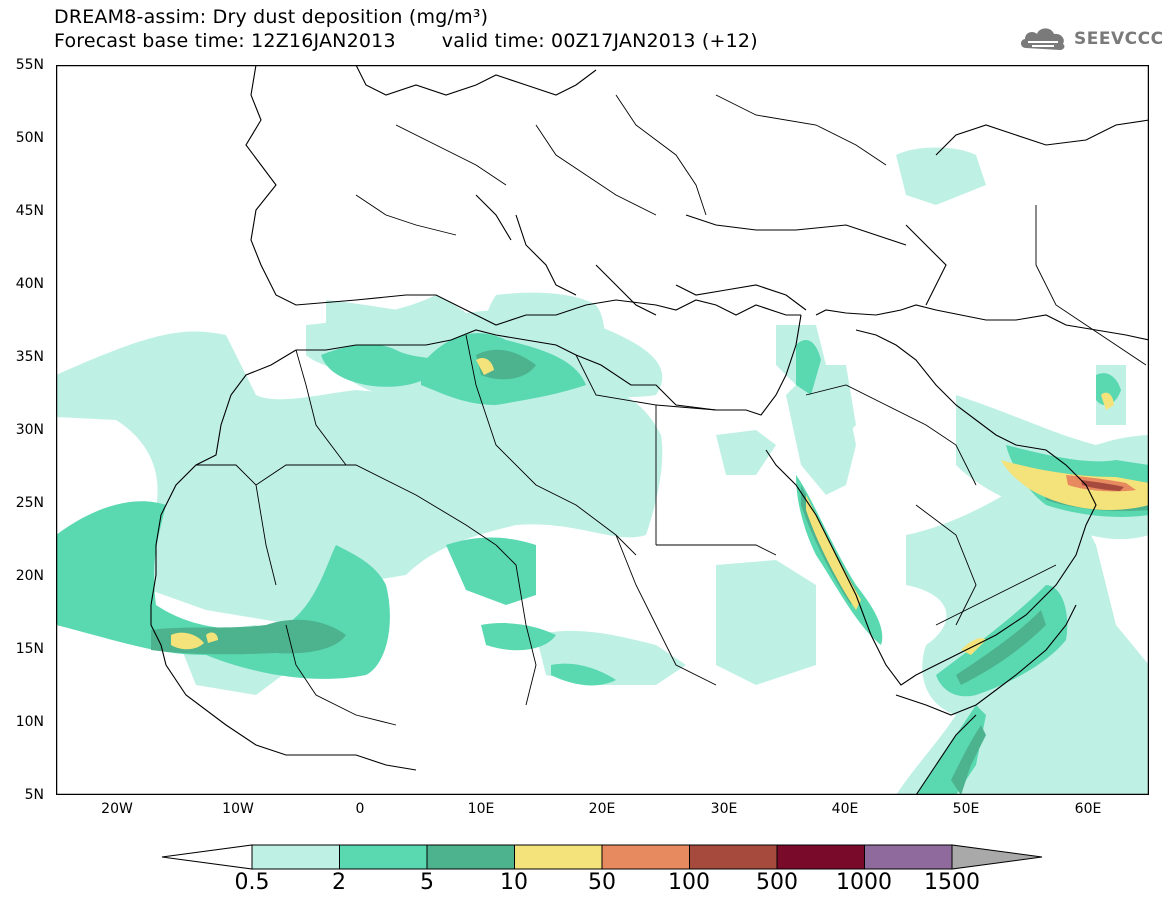 This screenshot has height=907, width=1165. I want to click on cloud-logo-icon, so click(1042, 39).